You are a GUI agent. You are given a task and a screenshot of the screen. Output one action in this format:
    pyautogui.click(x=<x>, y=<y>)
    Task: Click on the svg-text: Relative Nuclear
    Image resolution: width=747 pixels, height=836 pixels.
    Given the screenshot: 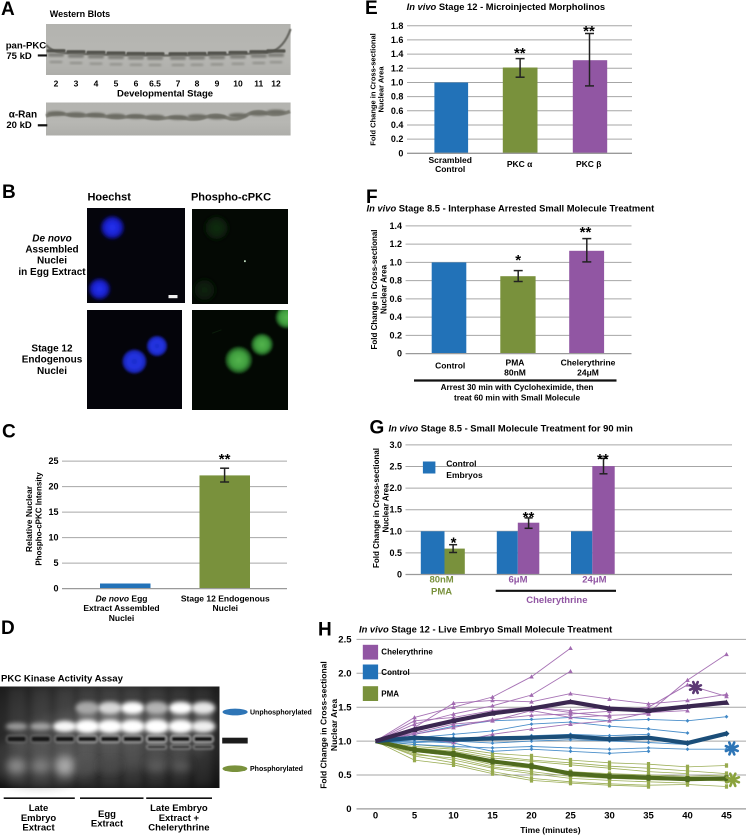 What is the action you would take?
    pyautogui.click(x=29, y=518)
    